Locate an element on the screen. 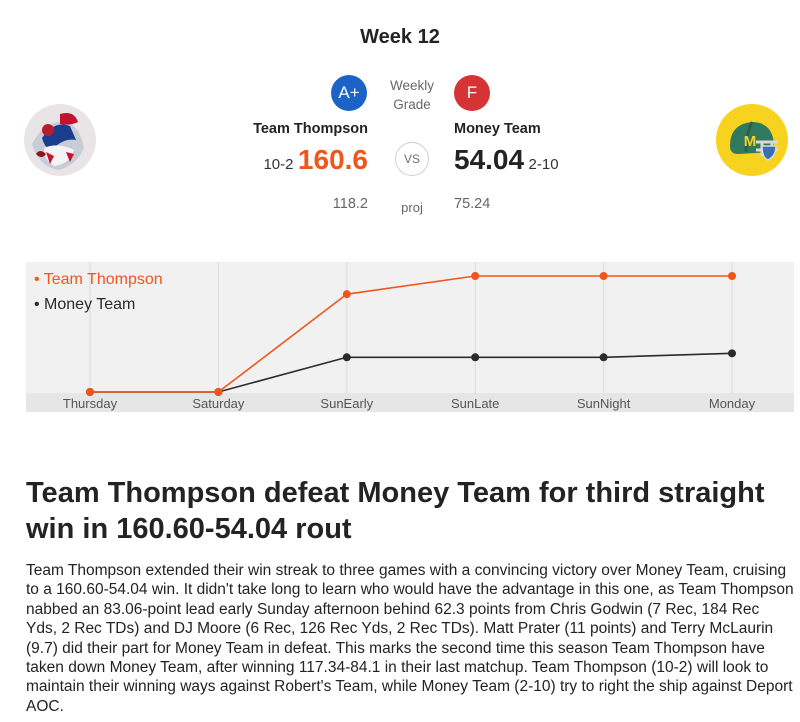 The width and height of the screenshot is (800, 722). helmet-letter: M is located at coordinates (750, 141).